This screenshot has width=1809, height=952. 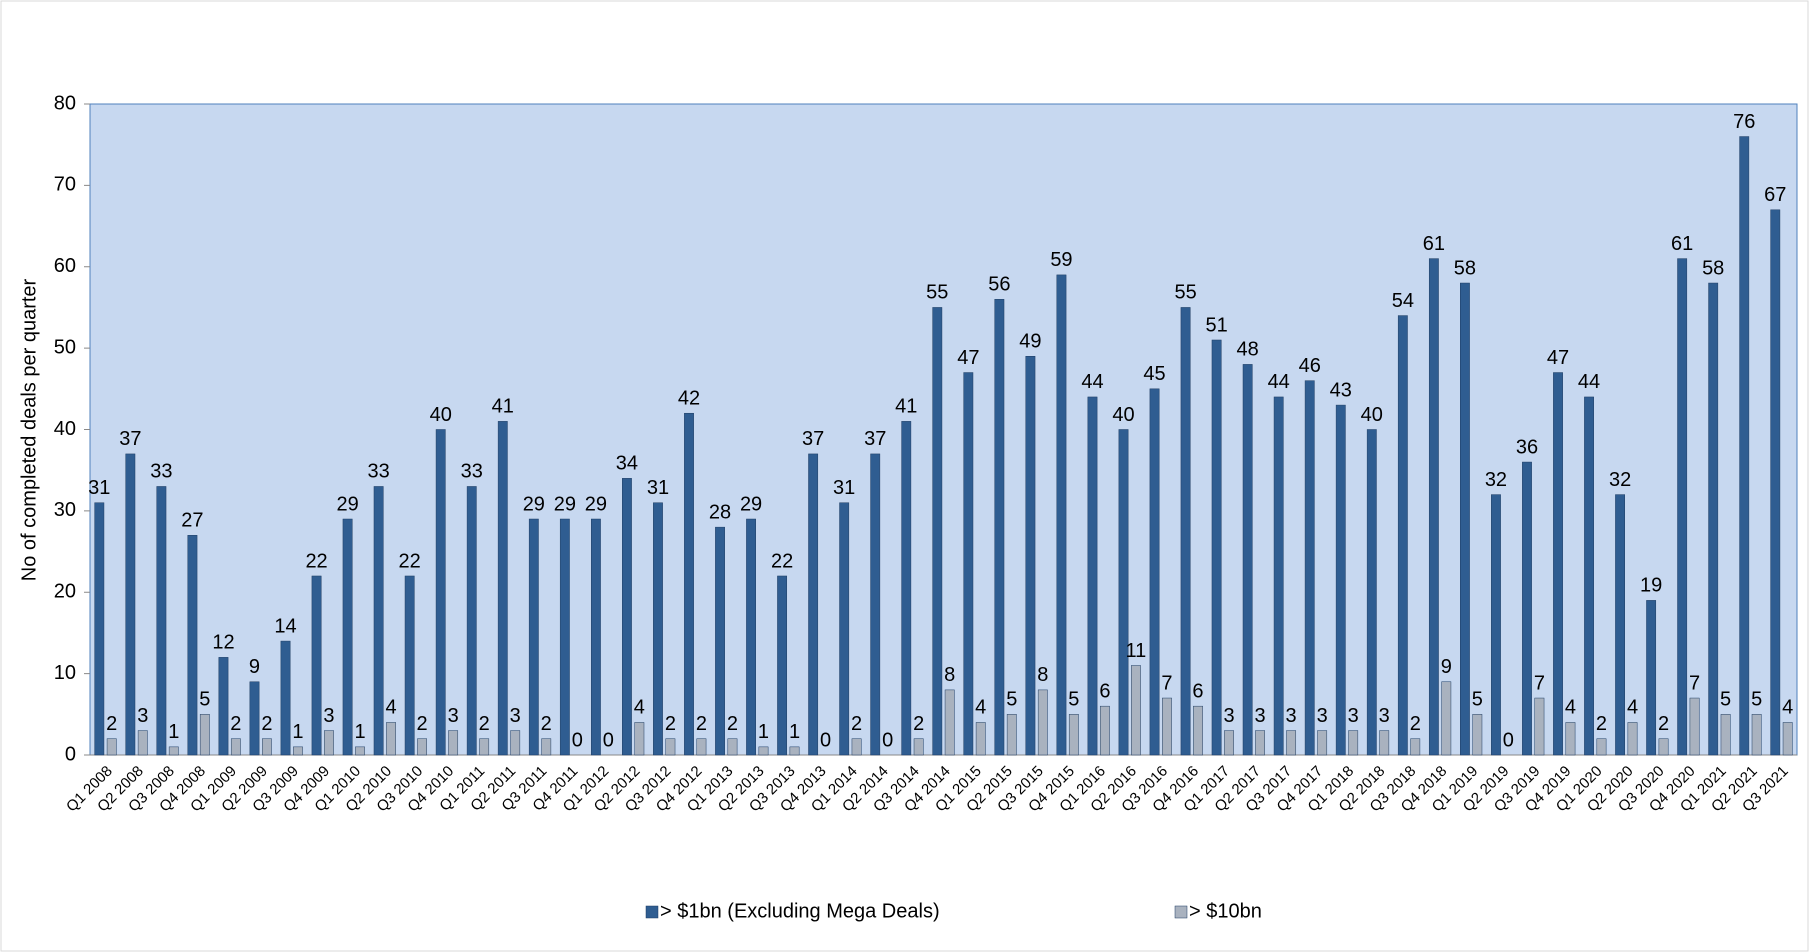 I want to click on data-label: 48, so click(x=1248, y=350).